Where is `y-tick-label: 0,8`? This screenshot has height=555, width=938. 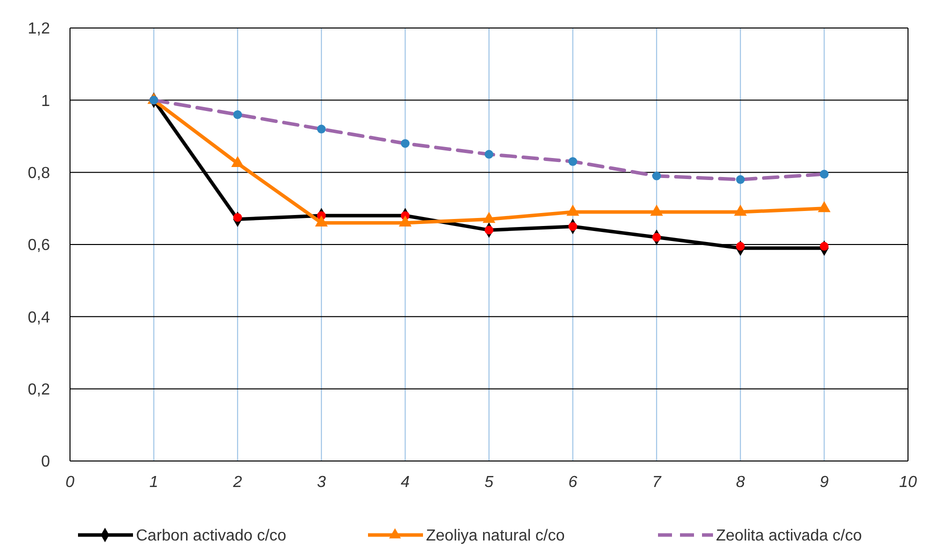 y-tick-label: 0,8 is located at coordinates (39, 173).